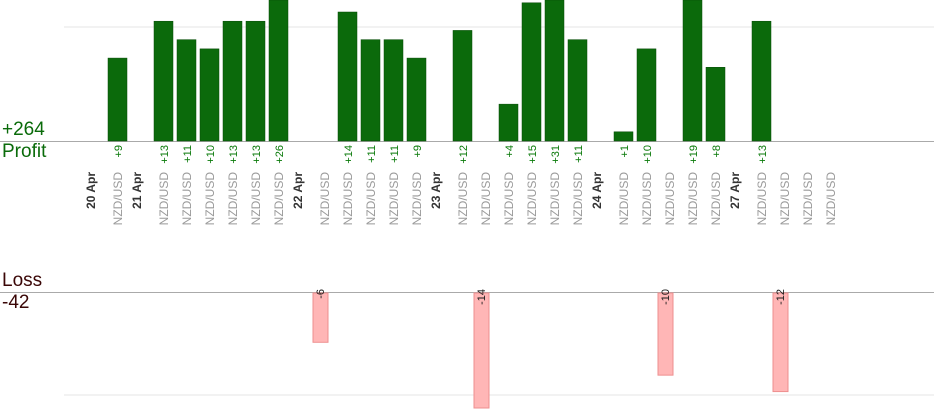  What do you see at coordinates (597, 190) in the screenshot?
I see `date-label: 24 Apr` at bounding box center [597, 190].